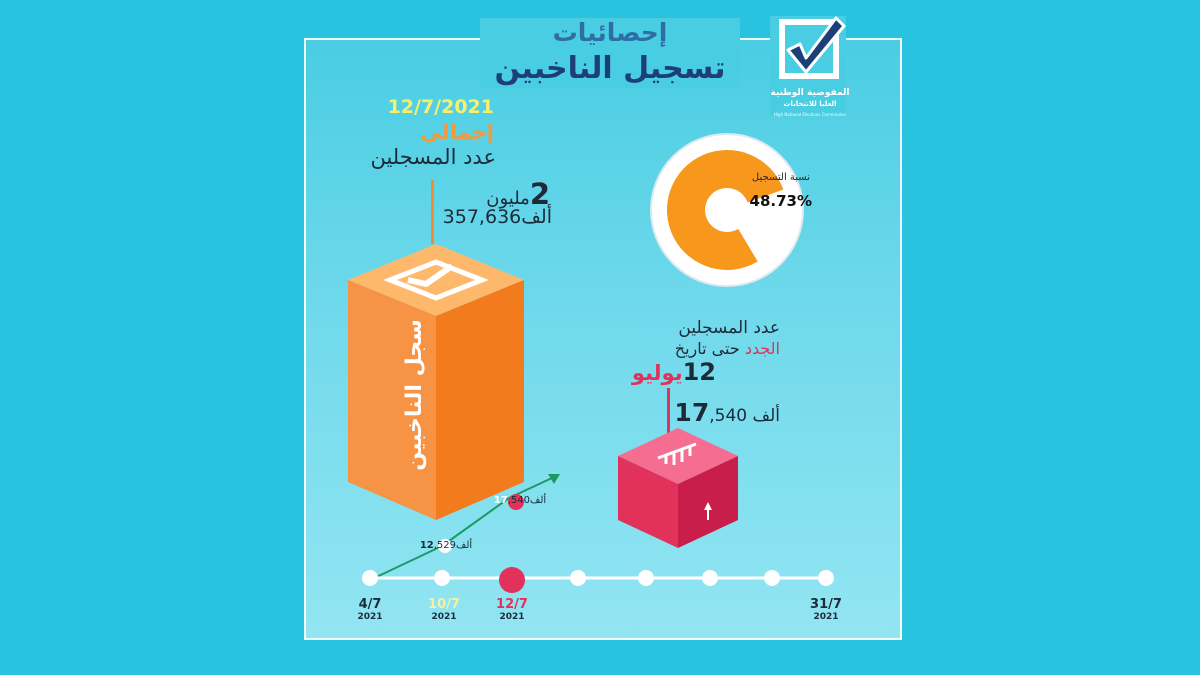 This screenshot has width=1200, height=675. I want to click on timeline-date: 31/7 2021, so click(826, 611).